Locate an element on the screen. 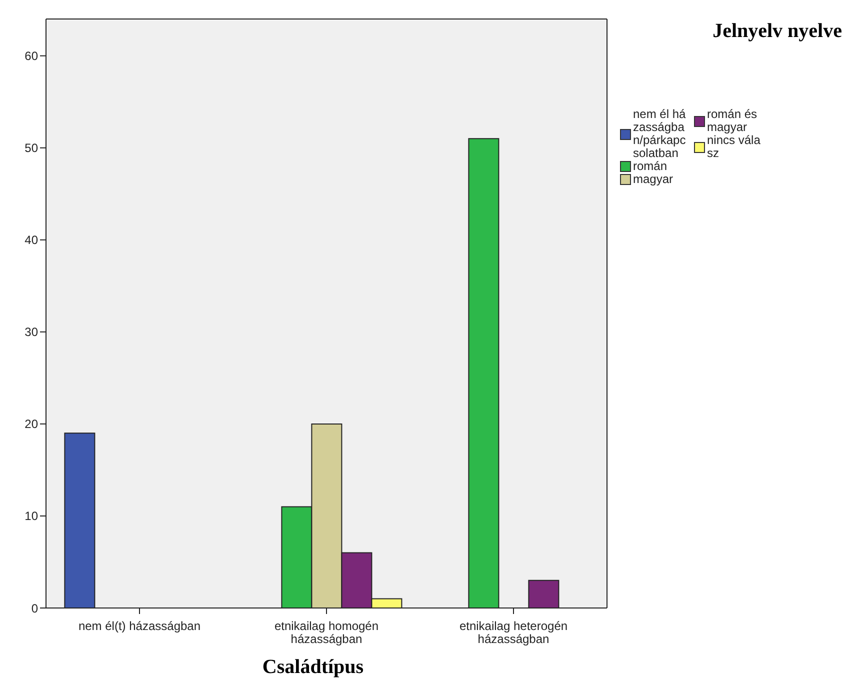 This screenshot has width=844, height=693. x-axis-title: Családtípus is located at coordinates (313, 667).